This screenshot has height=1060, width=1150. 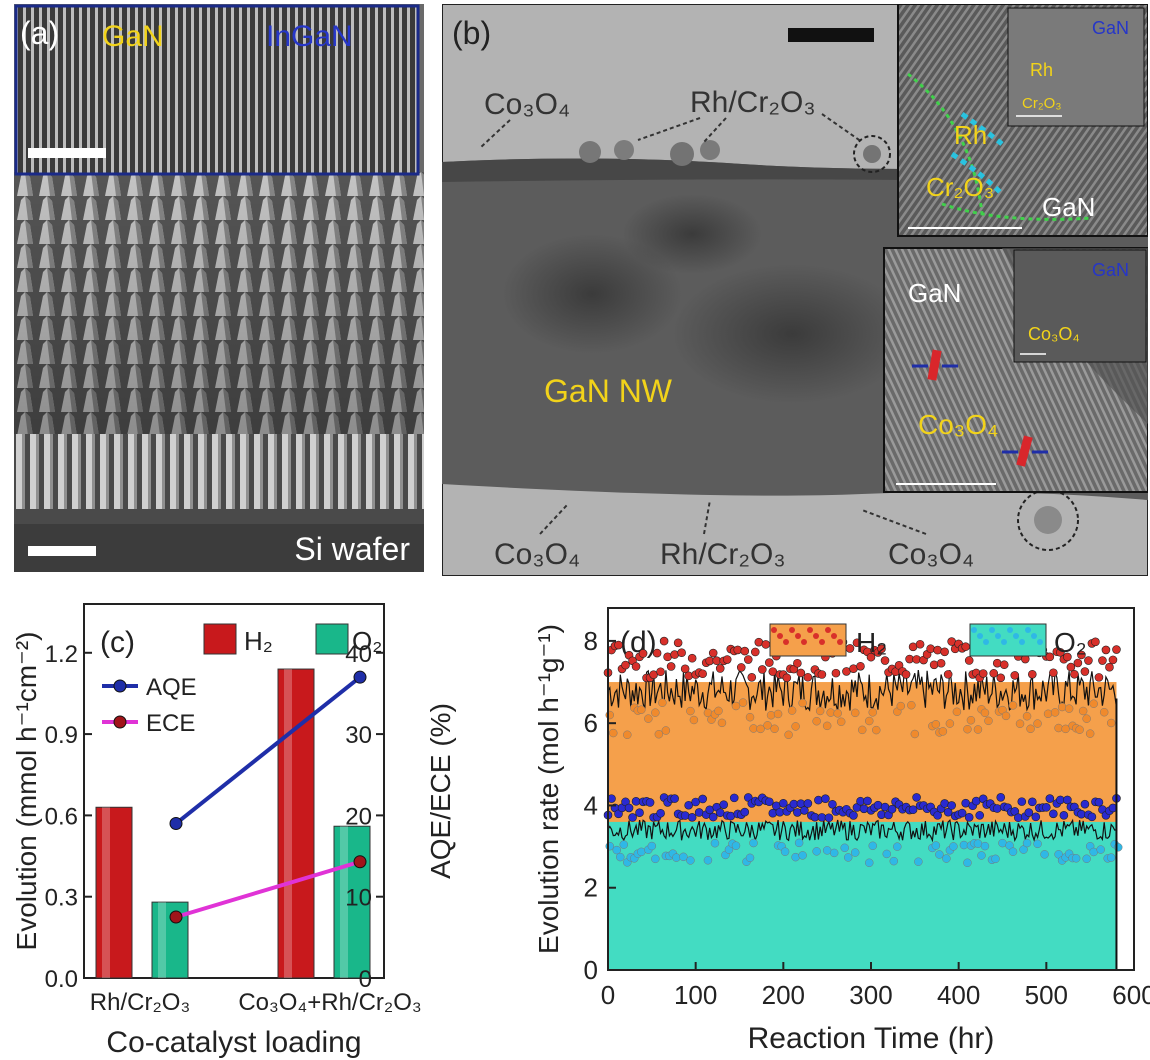 What do you see at coordinates (114, 892) in the screenshot?
I see `bar-H₂-0` at bounding box center [114, 892].